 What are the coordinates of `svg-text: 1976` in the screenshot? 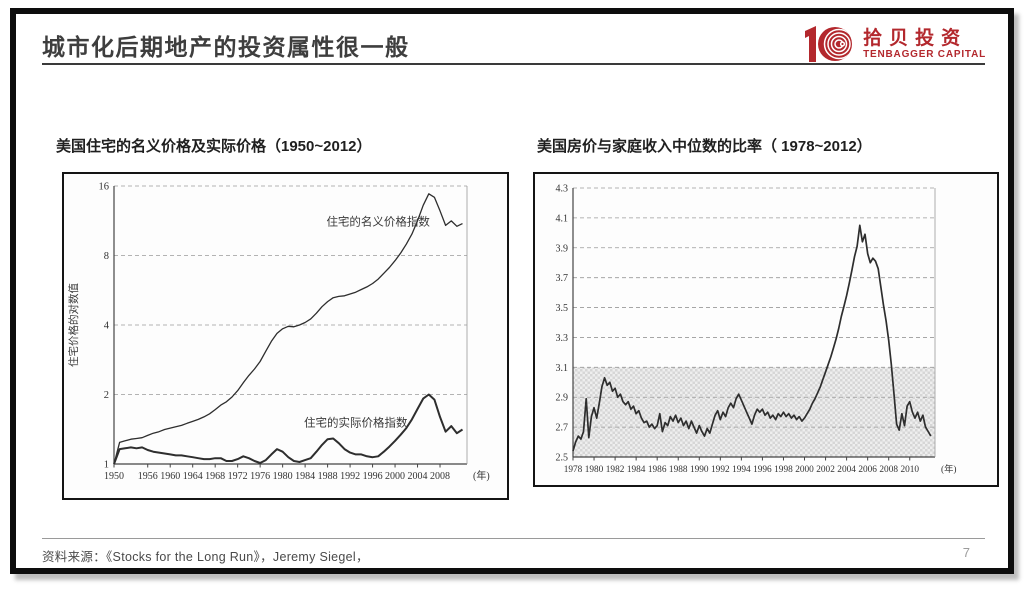 It's located at (260, 476).